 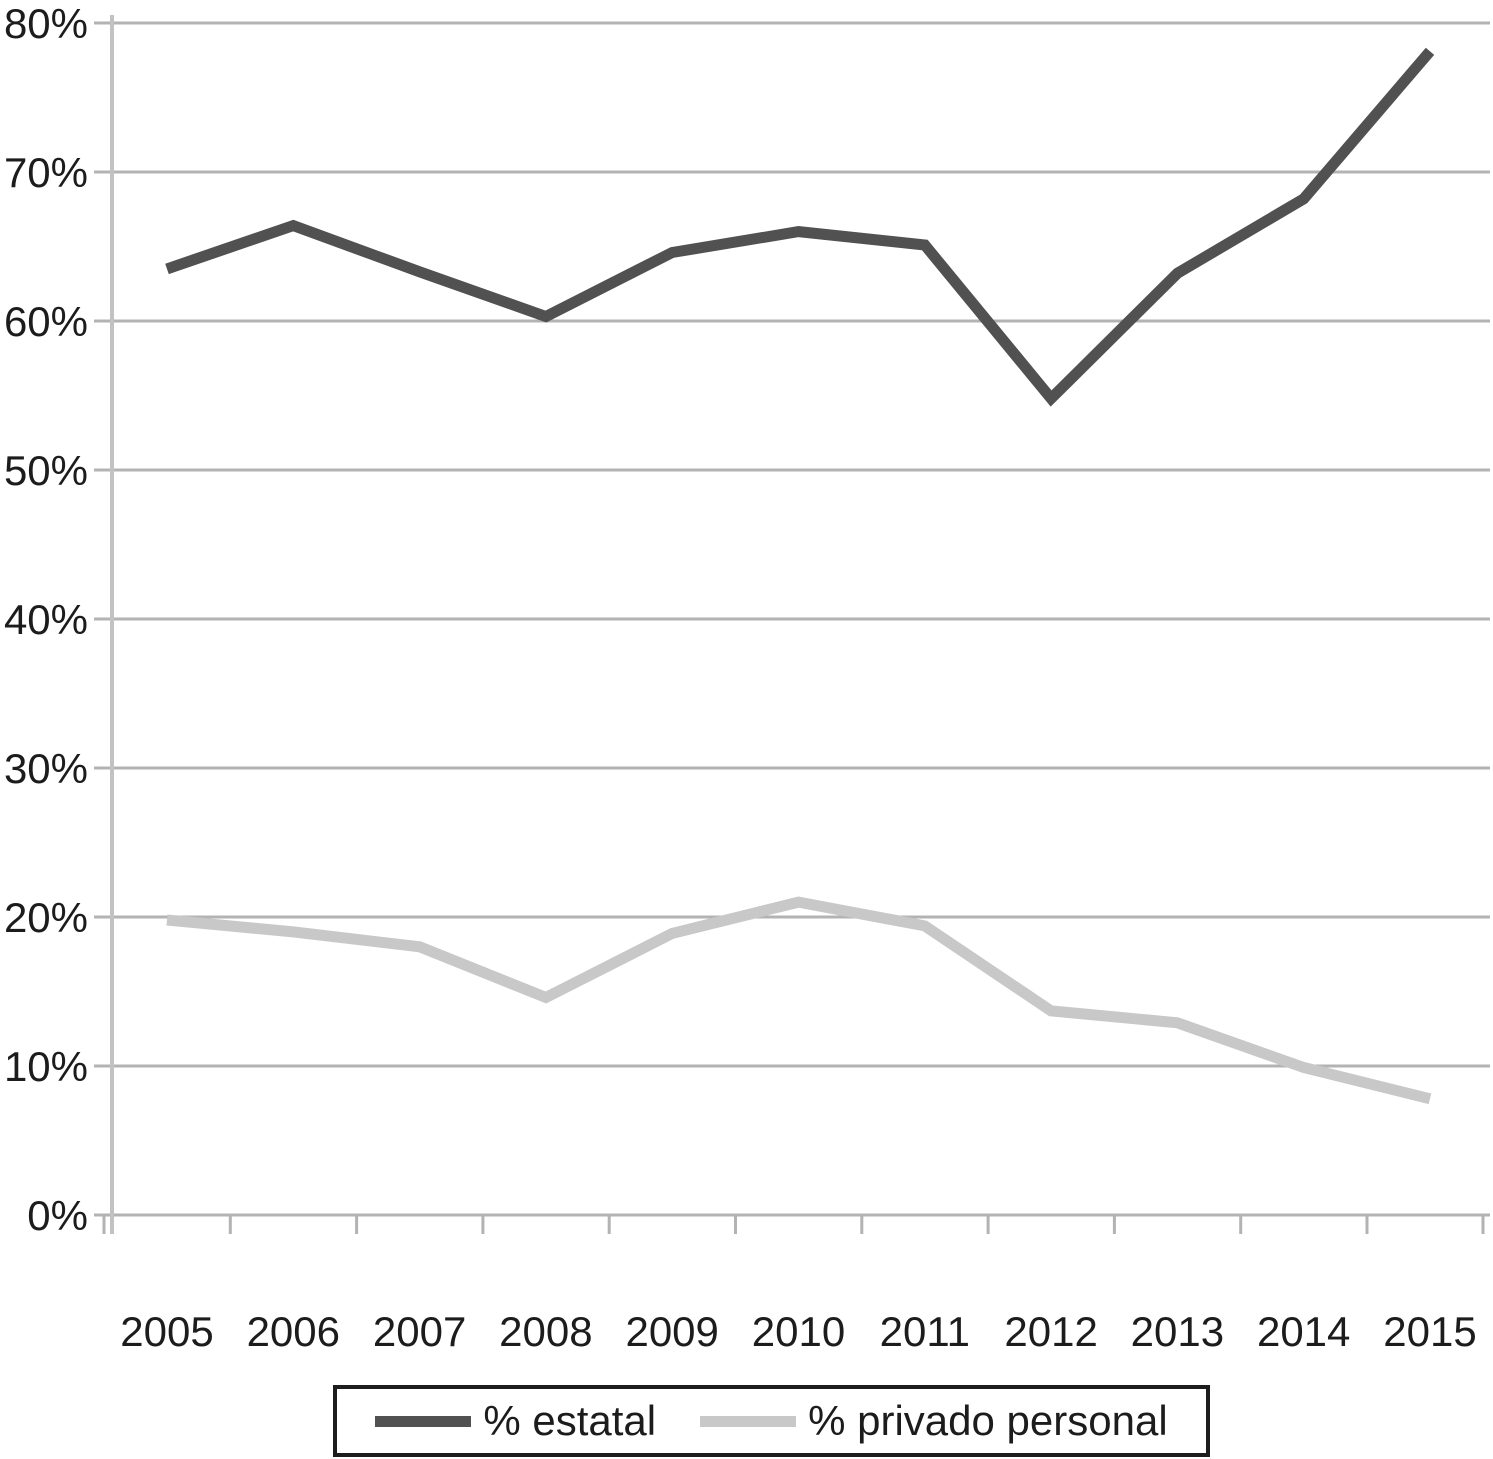 I want to click on x-axis-label: 2007, so click(x=419, y=1331).